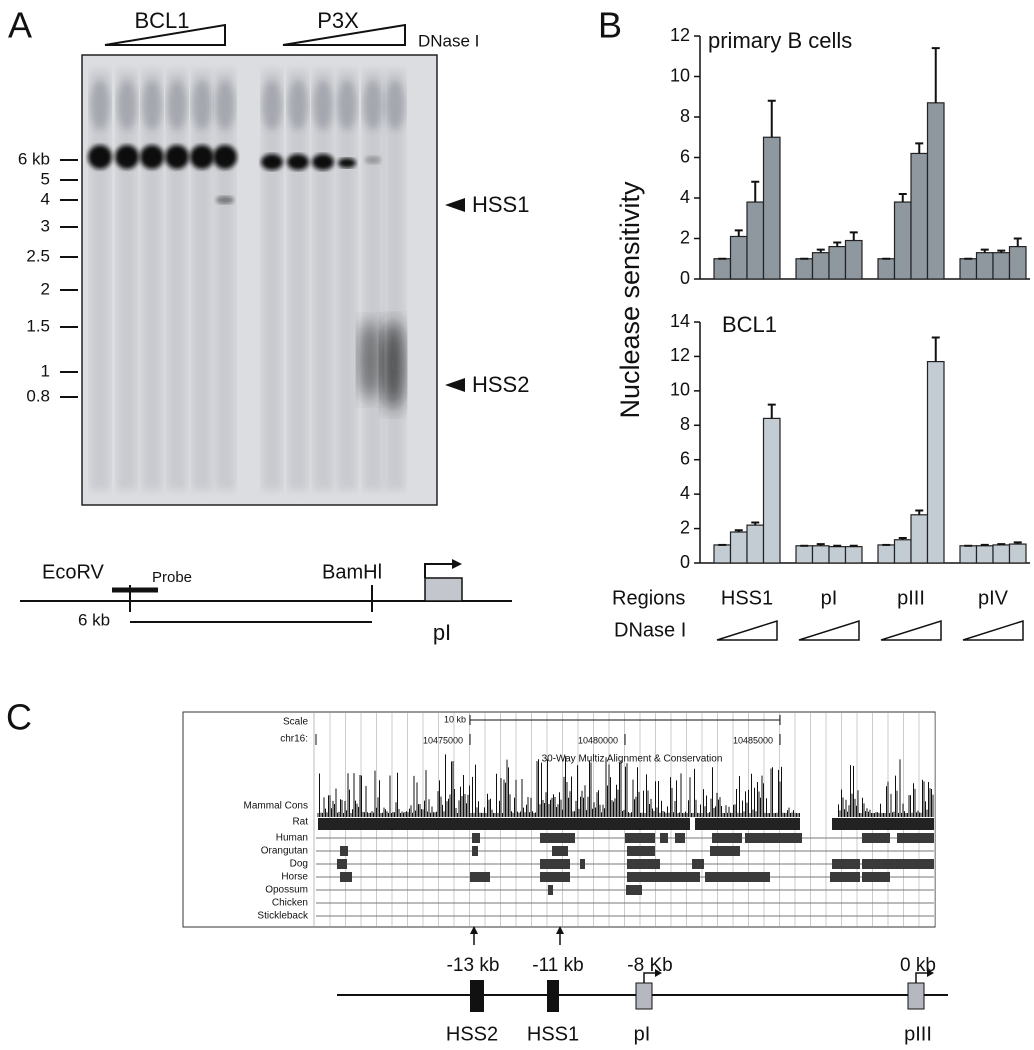  Describe the element at coordinates (266, 602) in the screenshot. I see `restriction-map: EcoRV Probe BamHl 6 kb pI` at that location.